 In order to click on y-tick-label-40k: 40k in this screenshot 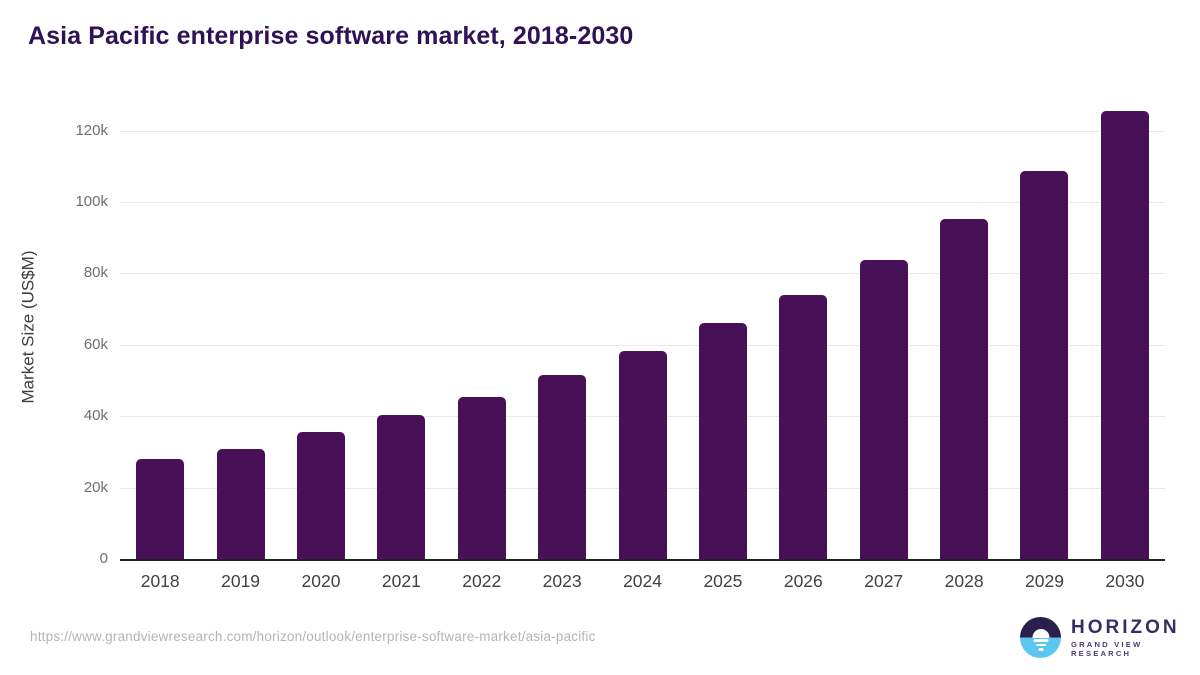, I will do `click(95, 416)`.